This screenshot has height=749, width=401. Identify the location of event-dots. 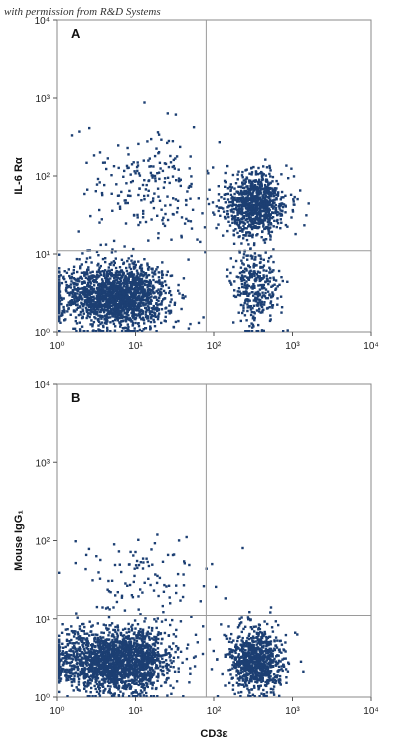
(181, 615).